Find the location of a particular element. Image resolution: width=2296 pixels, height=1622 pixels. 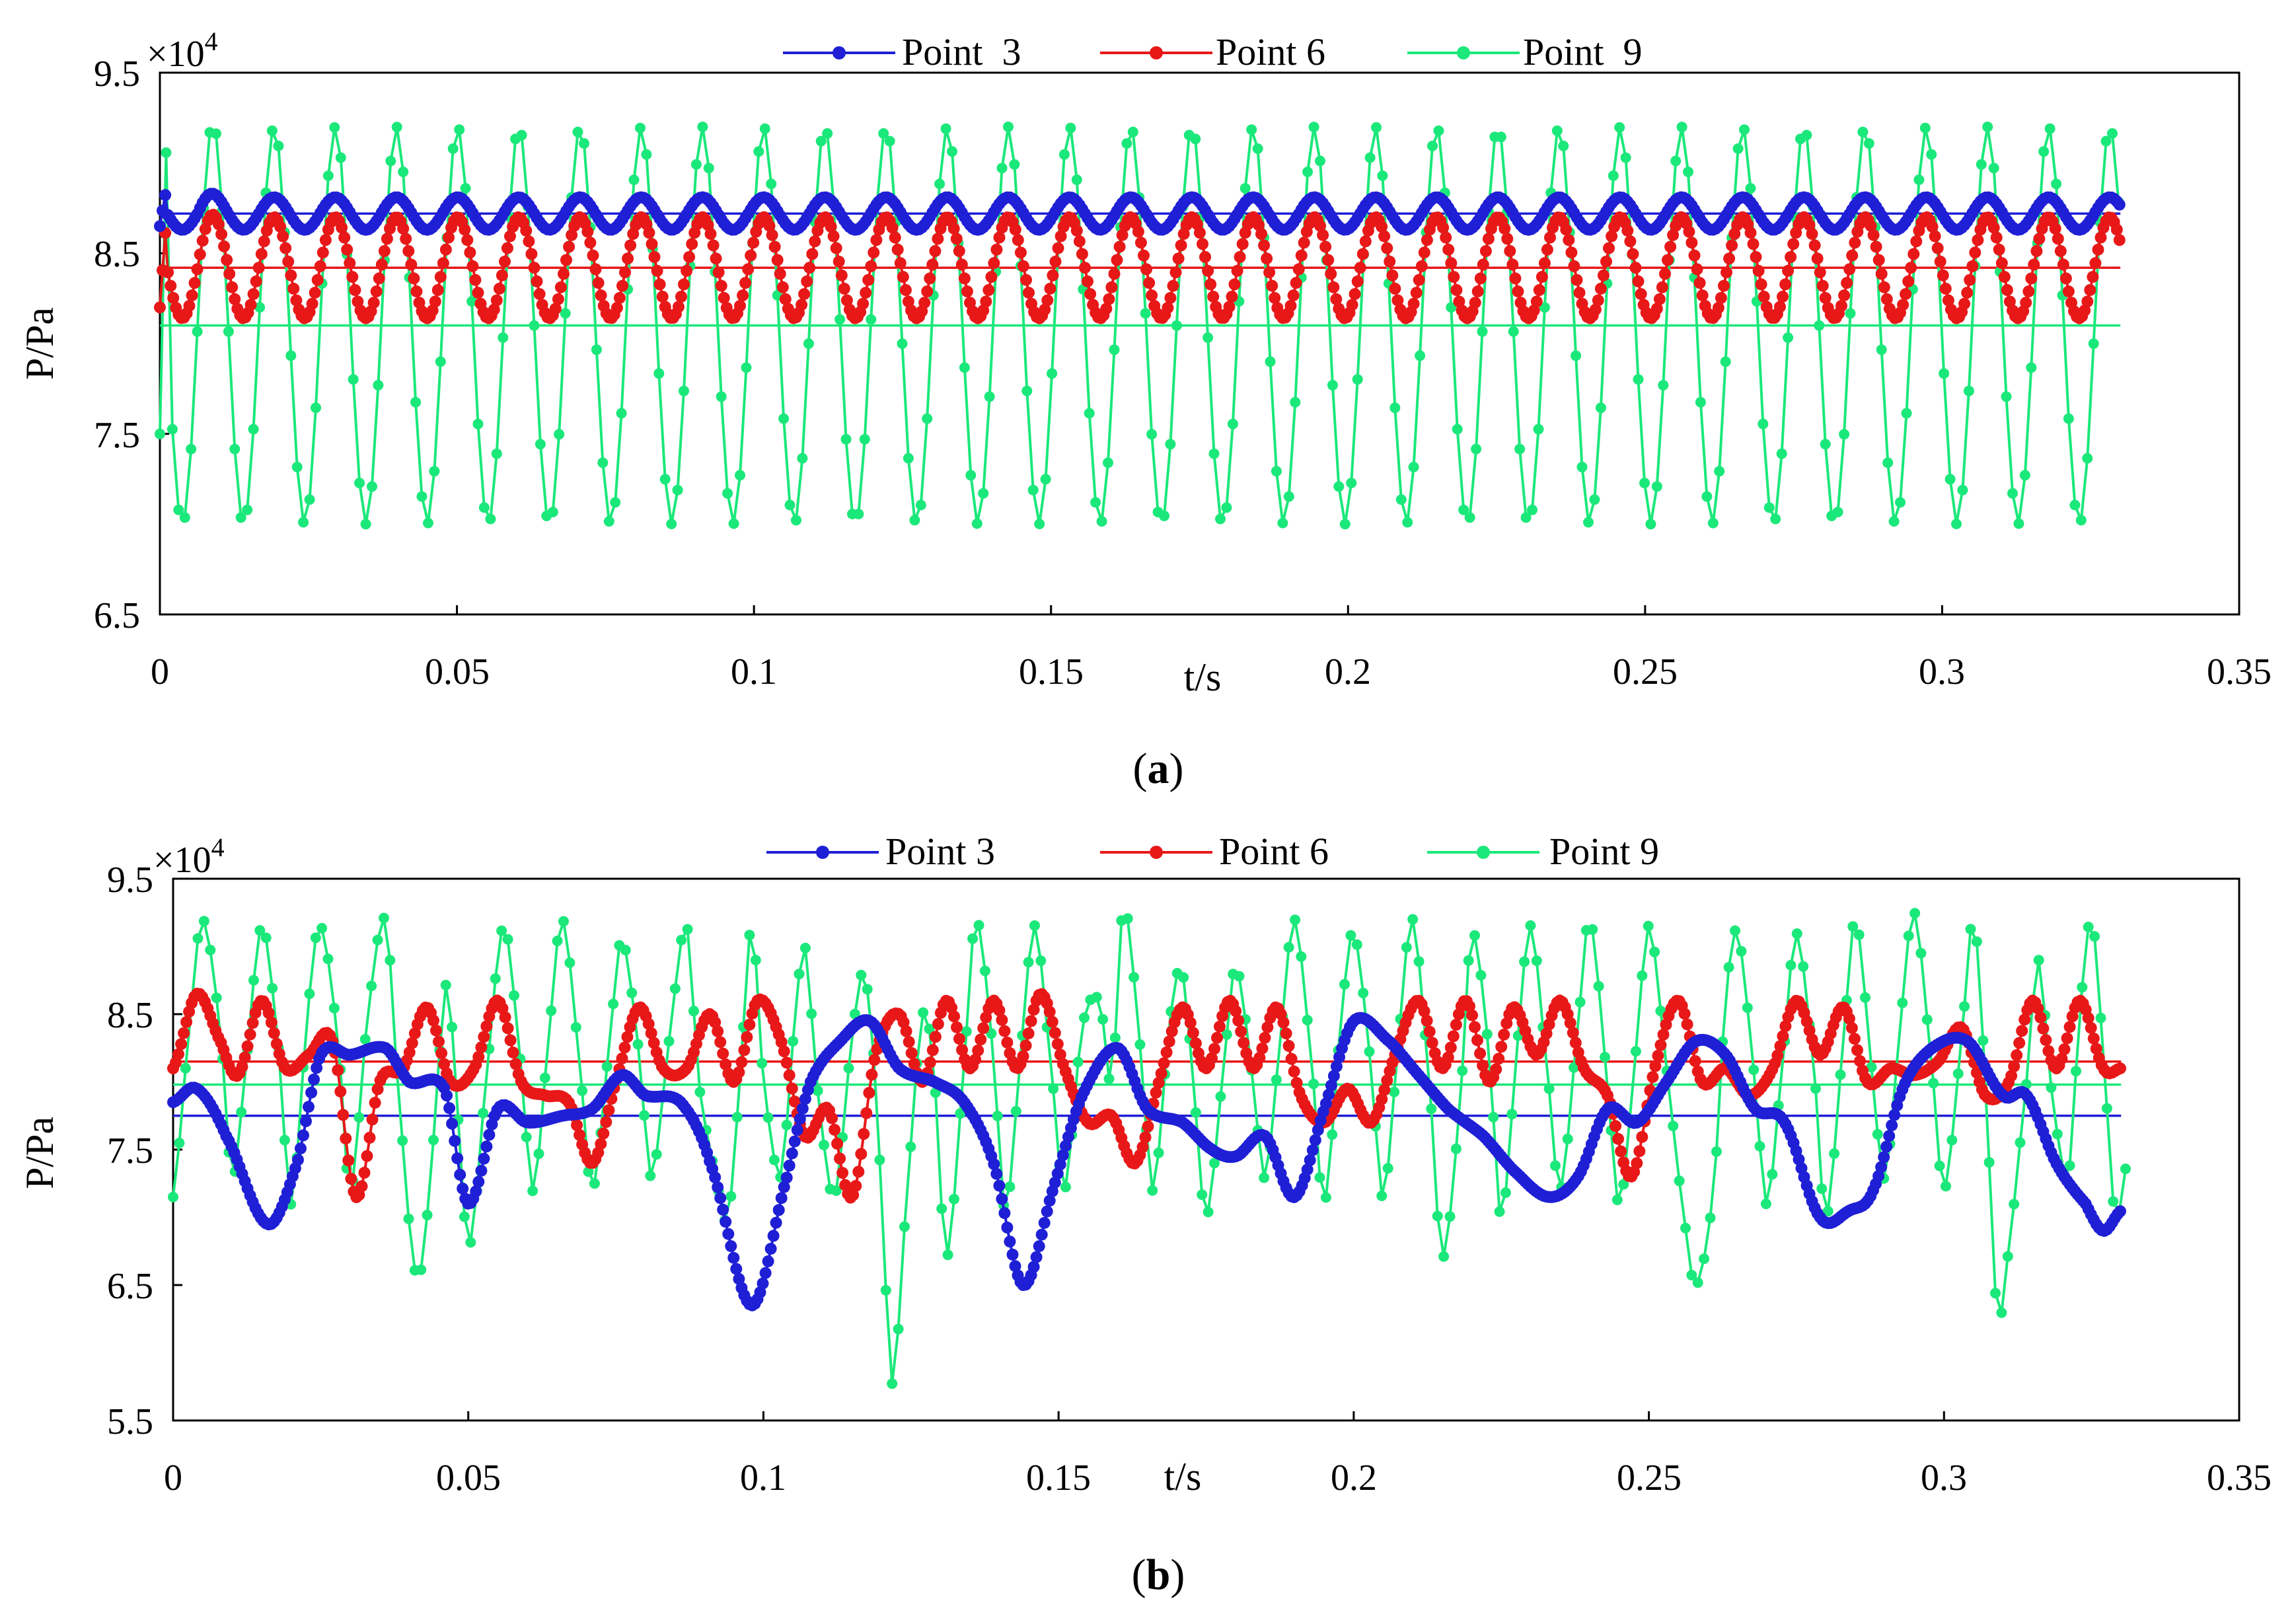

panel-b-caption-close: ) is located at coordinates (1177, 1575).